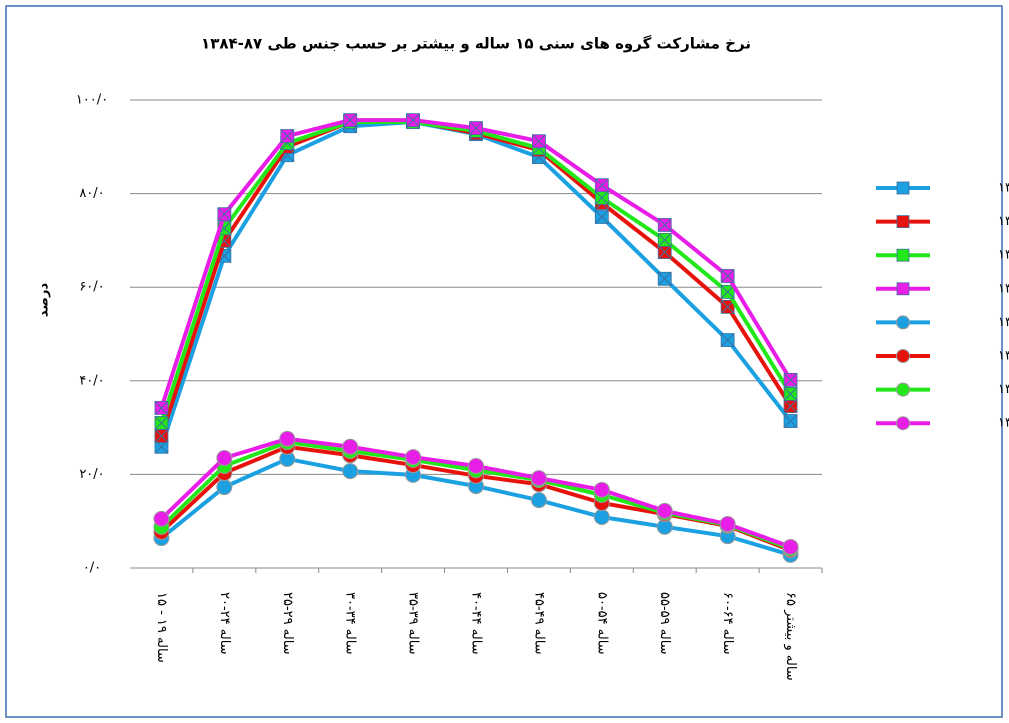 This screenshot has height=723, width=1009. Describe the element at coordinates (538, 623) in the screenshot. I see `x-tick-label: ۴۵-۴۹ ساله` at that location.